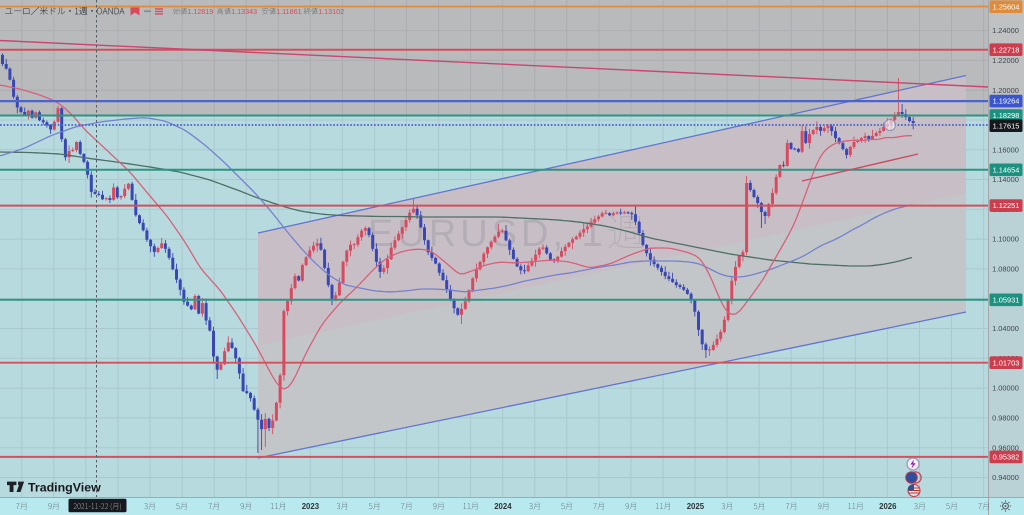 The height and width of the screenshot is (515, 1024). I want to click on svg-text: 1.17615, so click(1006, 125).